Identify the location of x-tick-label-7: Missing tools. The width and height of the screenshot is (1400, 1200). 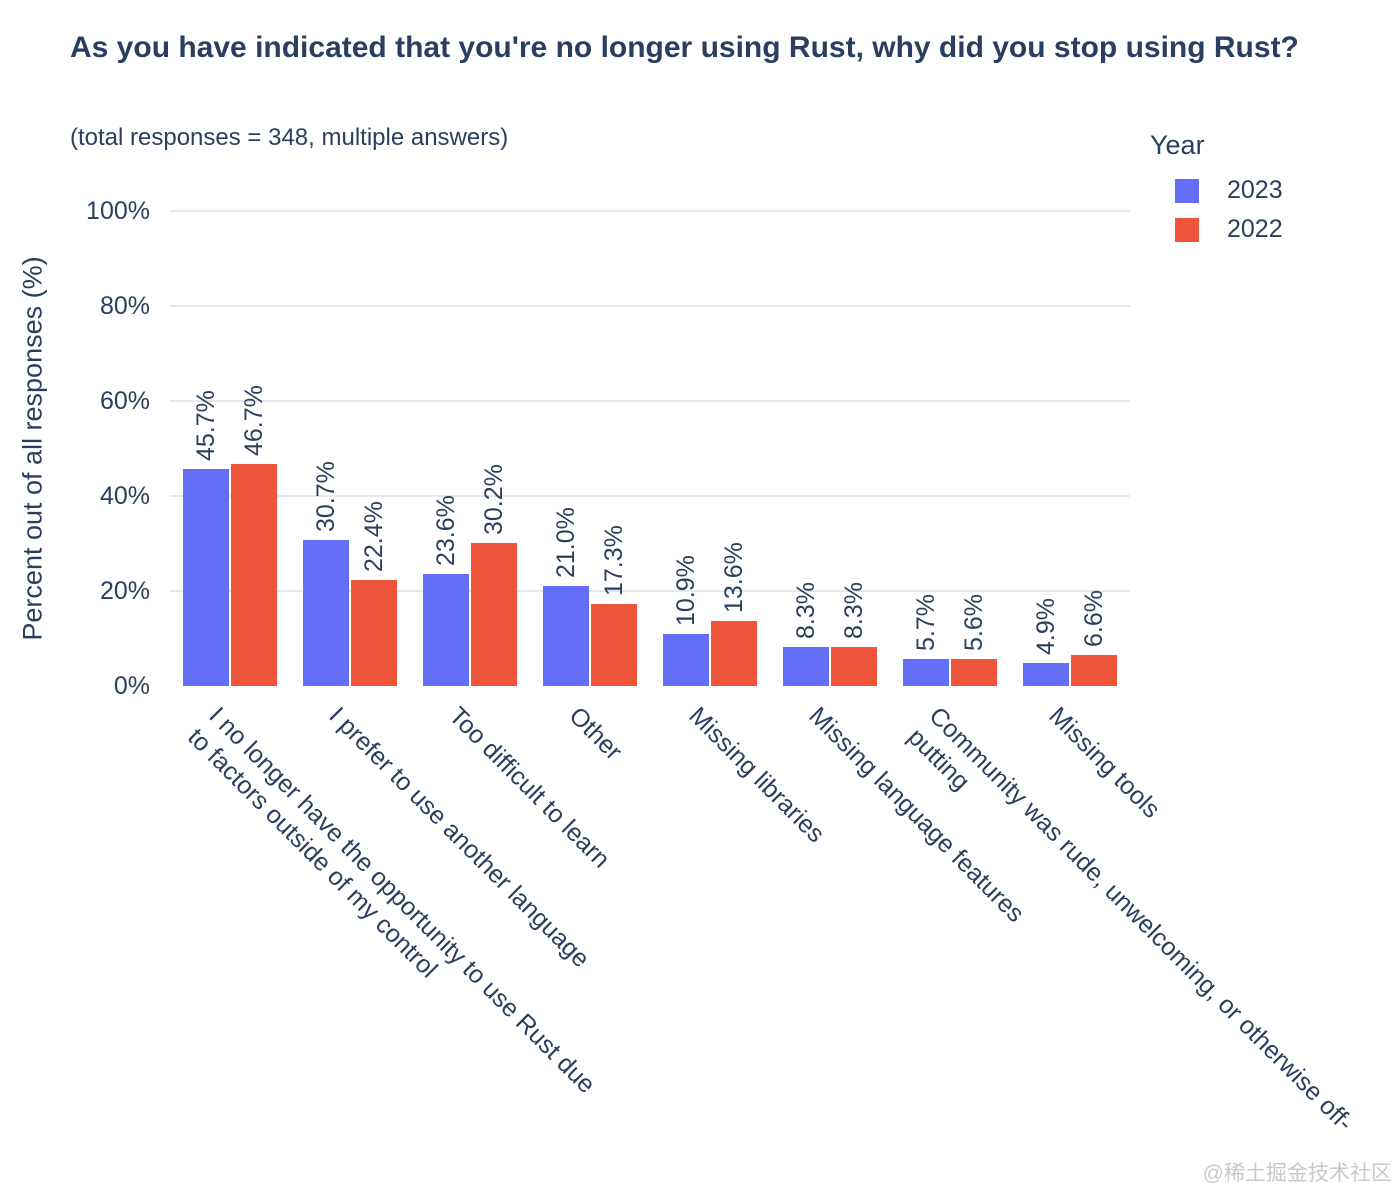
(1104, 762).